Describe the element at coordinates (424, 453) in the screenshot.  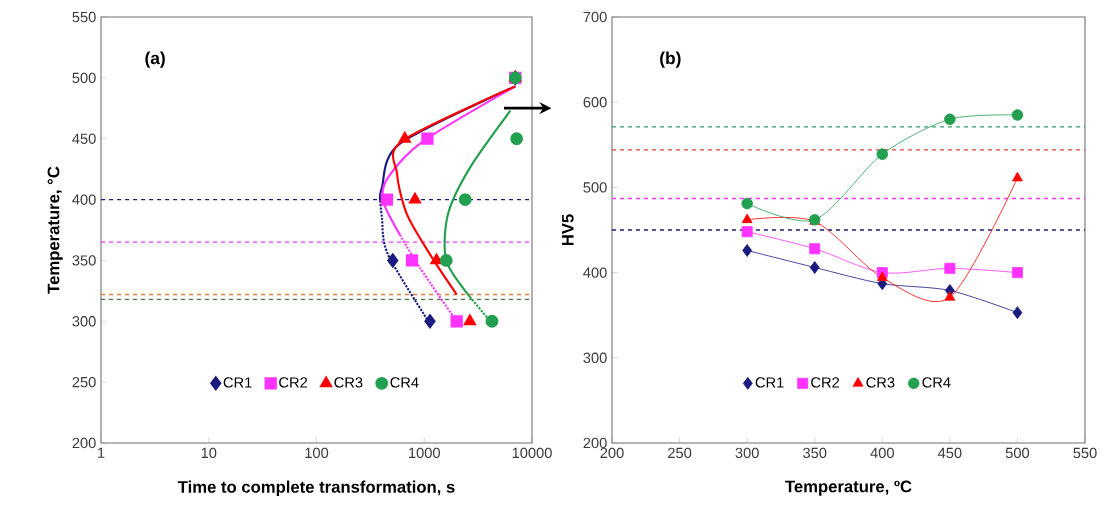
I see `x-tick-label: 1000` at that location.